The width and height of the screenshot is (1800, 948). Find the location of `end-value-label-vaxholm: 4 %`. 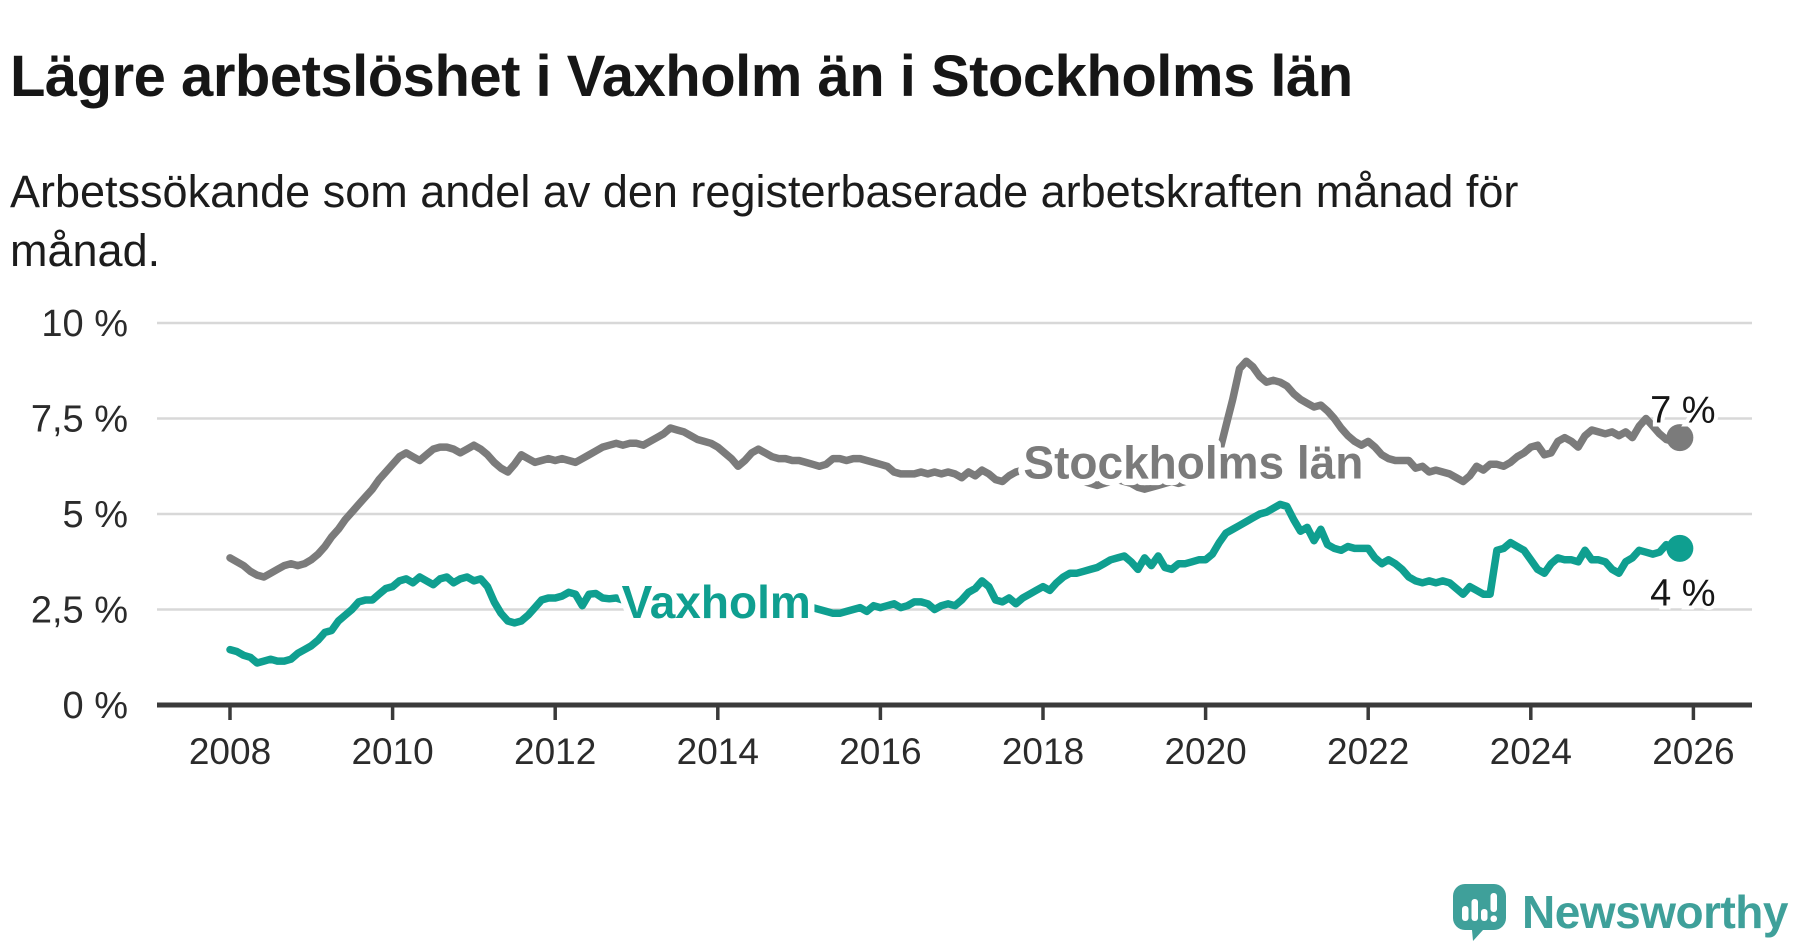

end-value-label-vaxholm: 4 % is located at coordinates (1682, 593).